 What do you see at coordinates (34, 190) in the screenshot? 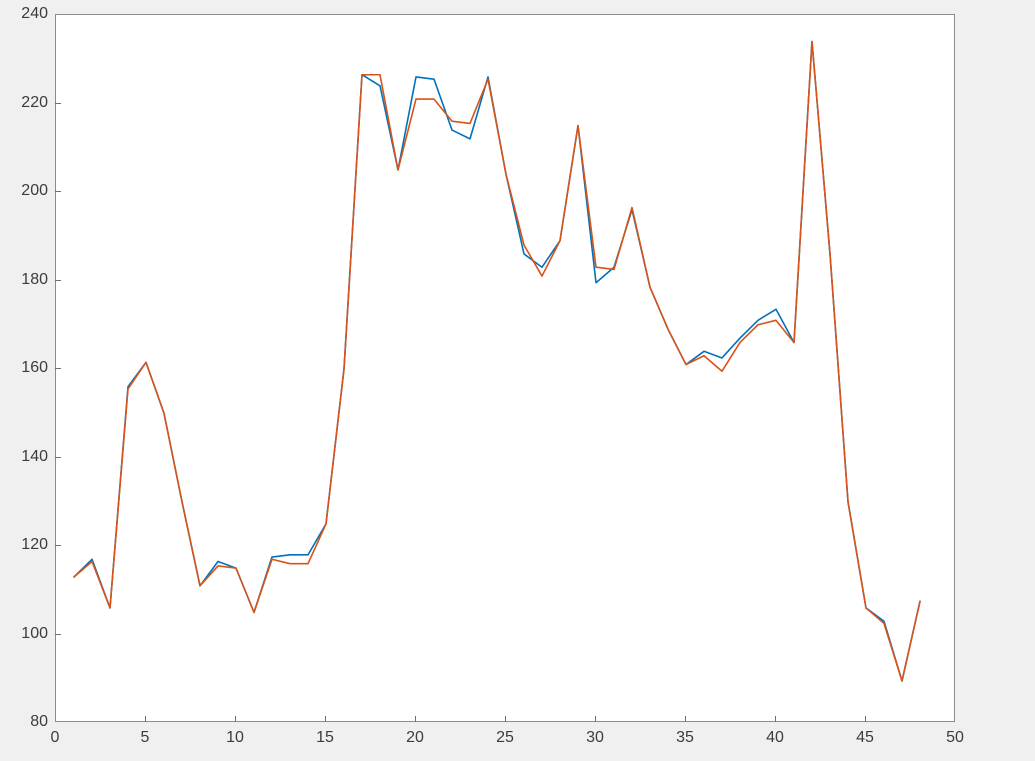
I see `y-tick-label: 200` at bounding box center [34, 190].